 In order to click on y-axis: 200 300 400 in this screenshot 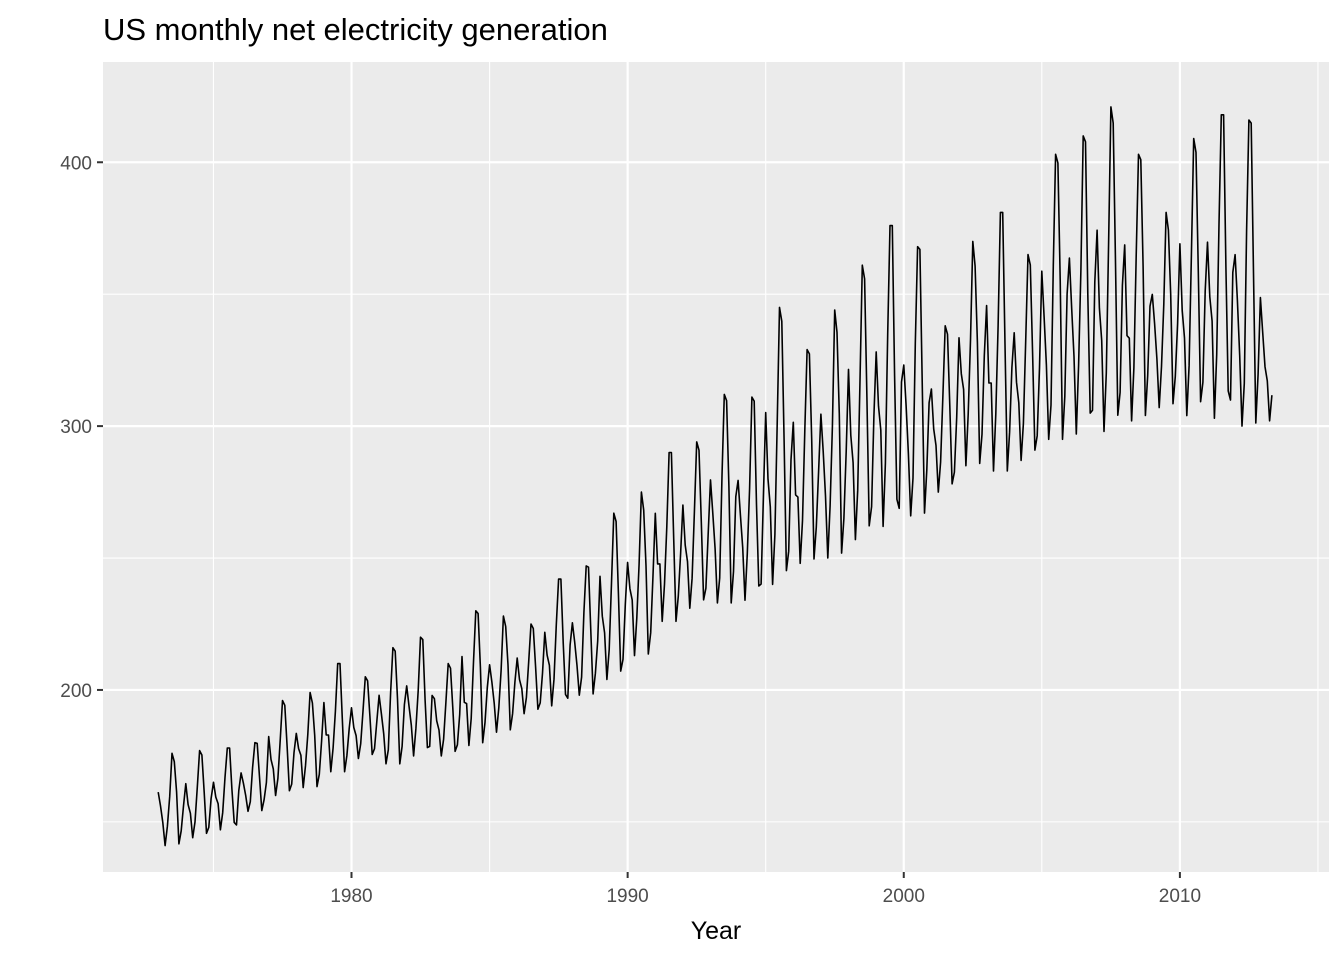, I will do `click(81, 427)`.